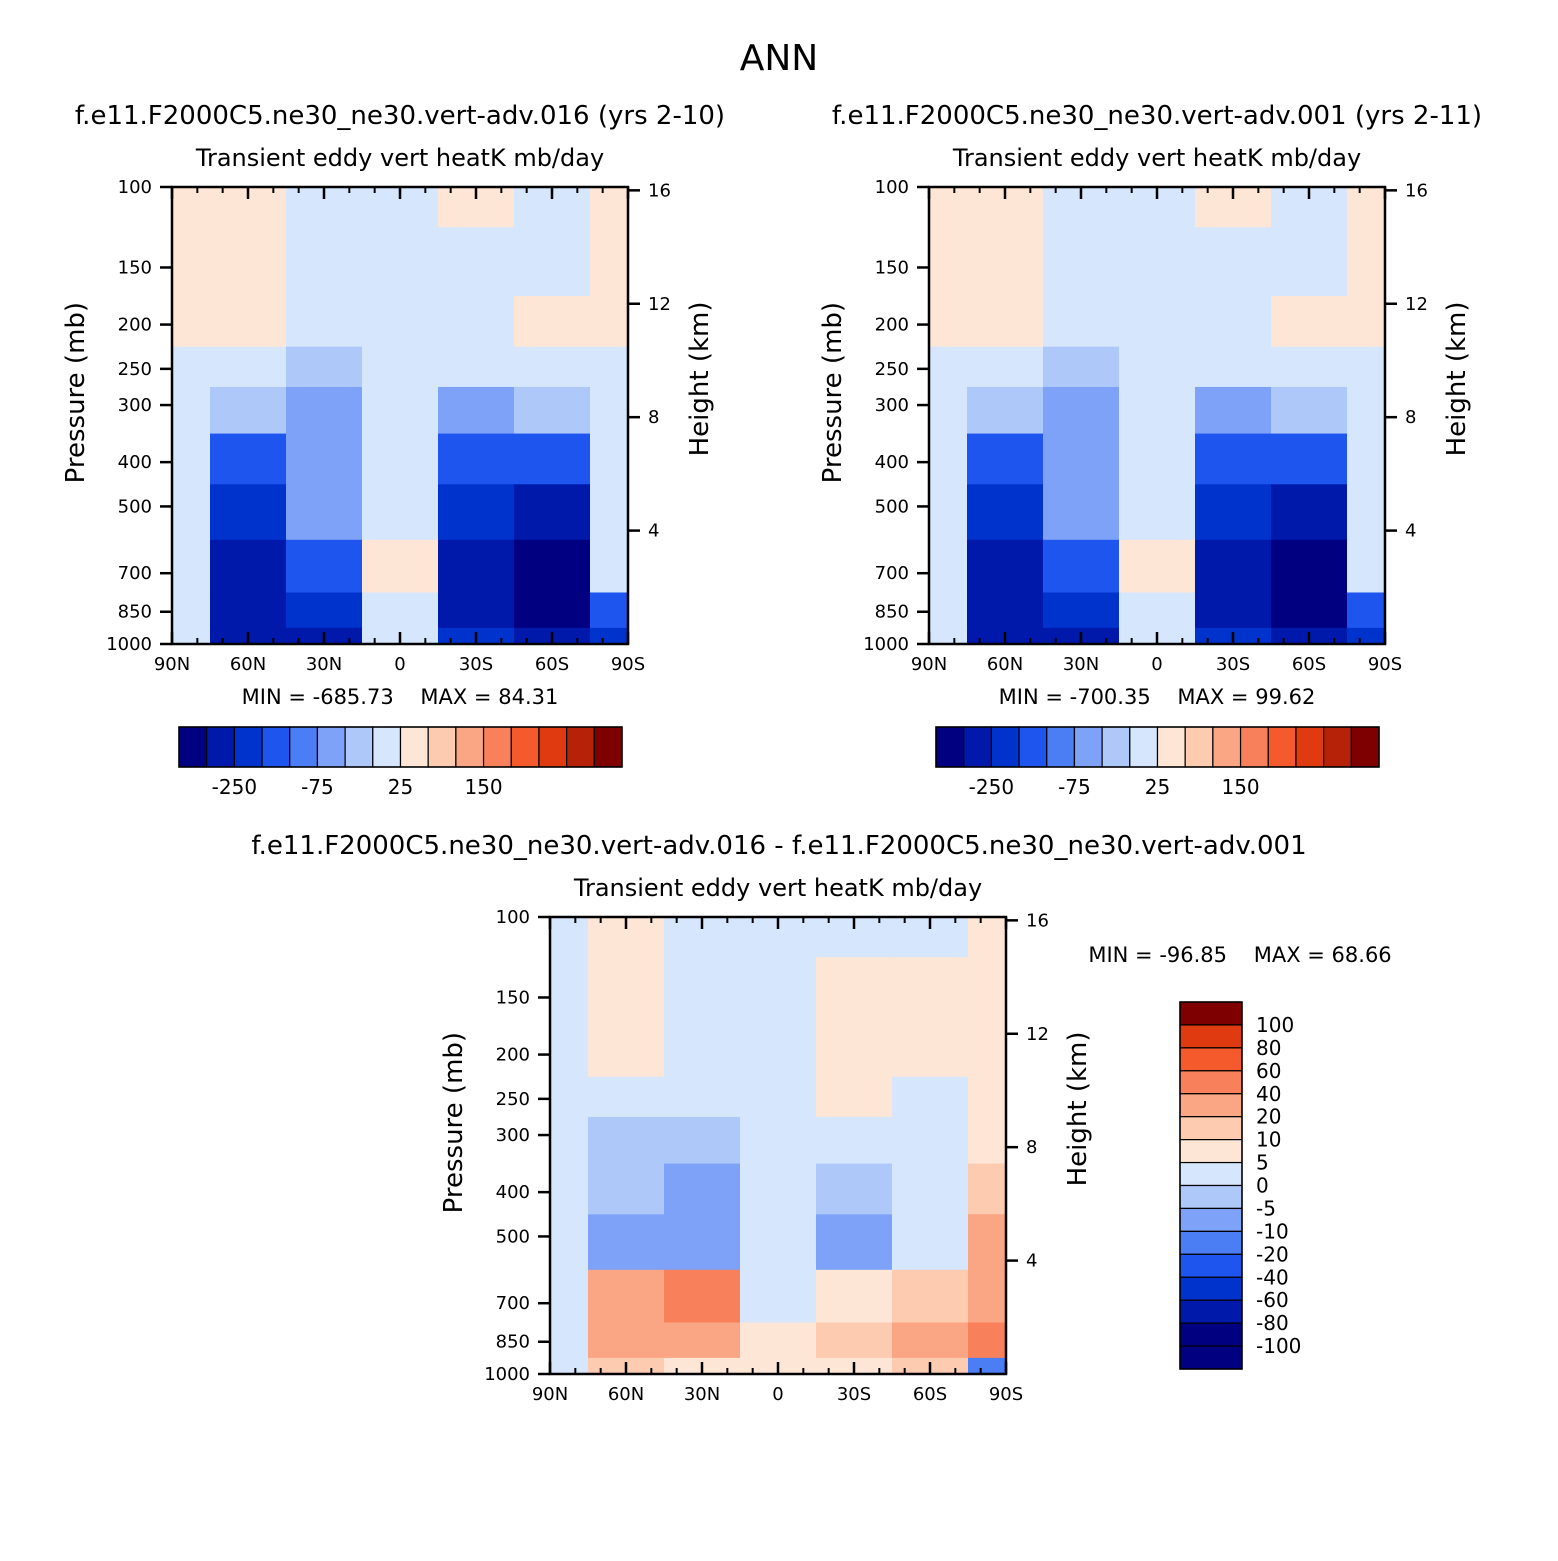 This screenshot has height=1561, width=1558. I want to click on x-tick-label: 90S, so click(1385, 664).